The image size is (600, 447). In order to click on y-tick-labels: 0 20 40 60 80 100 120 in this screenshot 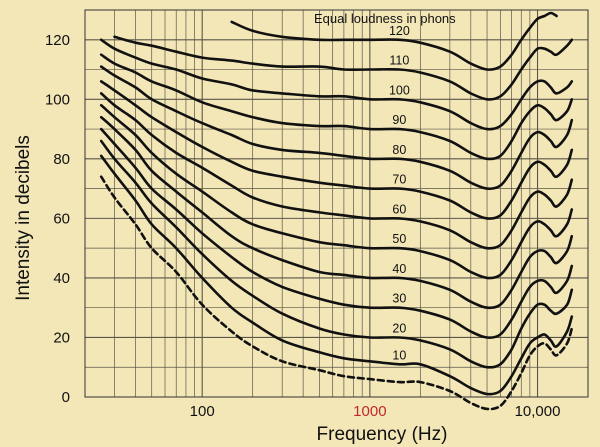, I will do `click(57, 219)`.